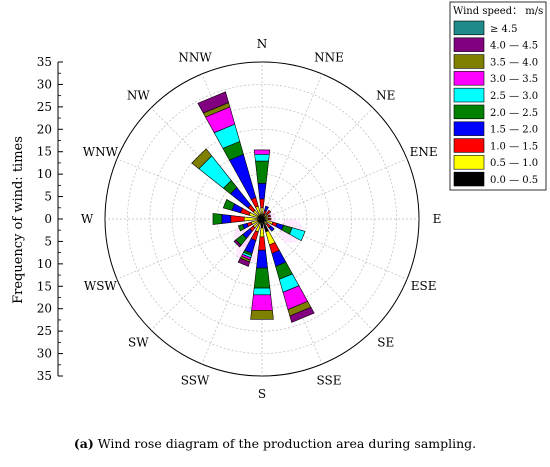 This screenshot has width=550, height=467. What do you see at coordinates (195, 381) in the screenshot?
I see `direction-label-ssw: SSW` at bounding box center [195, 381].